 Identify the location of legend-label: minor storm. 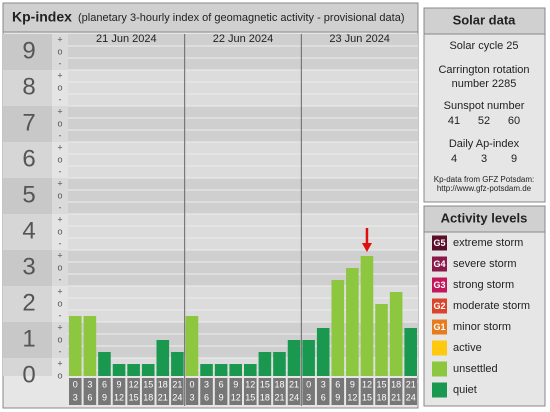
(482, 327).